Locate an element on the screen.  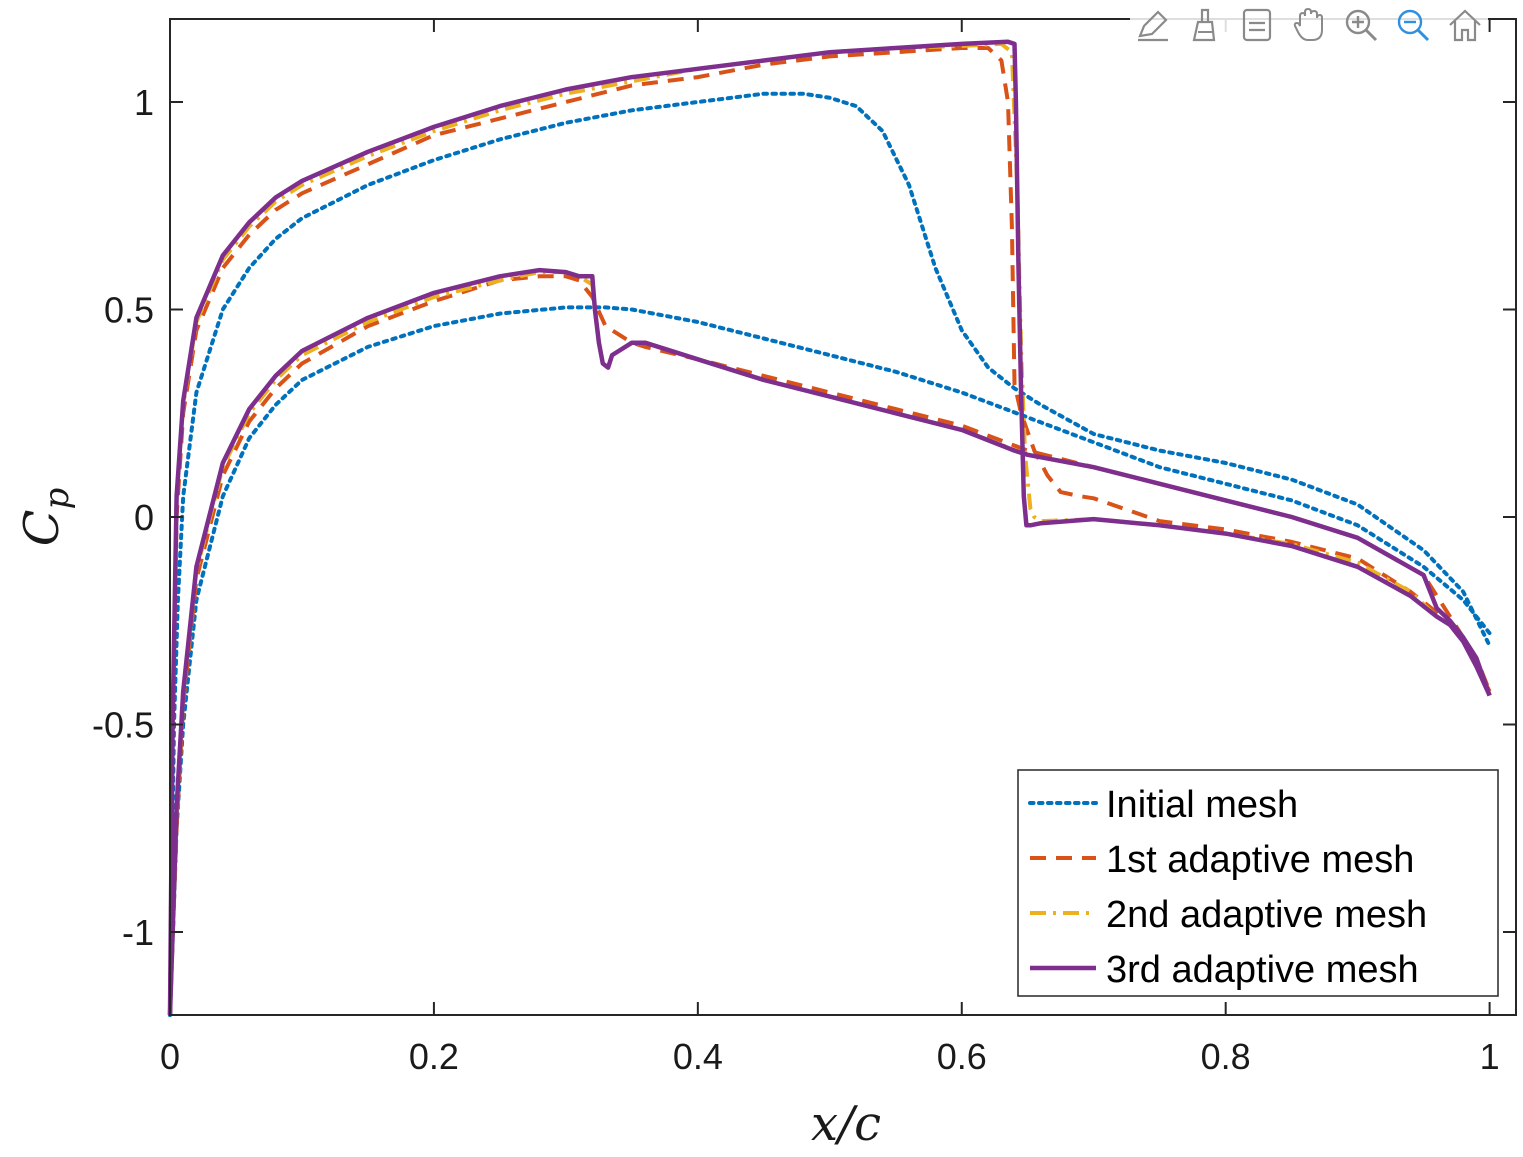
y-tick-label: 0.5 is located at coordinates (129, 310).